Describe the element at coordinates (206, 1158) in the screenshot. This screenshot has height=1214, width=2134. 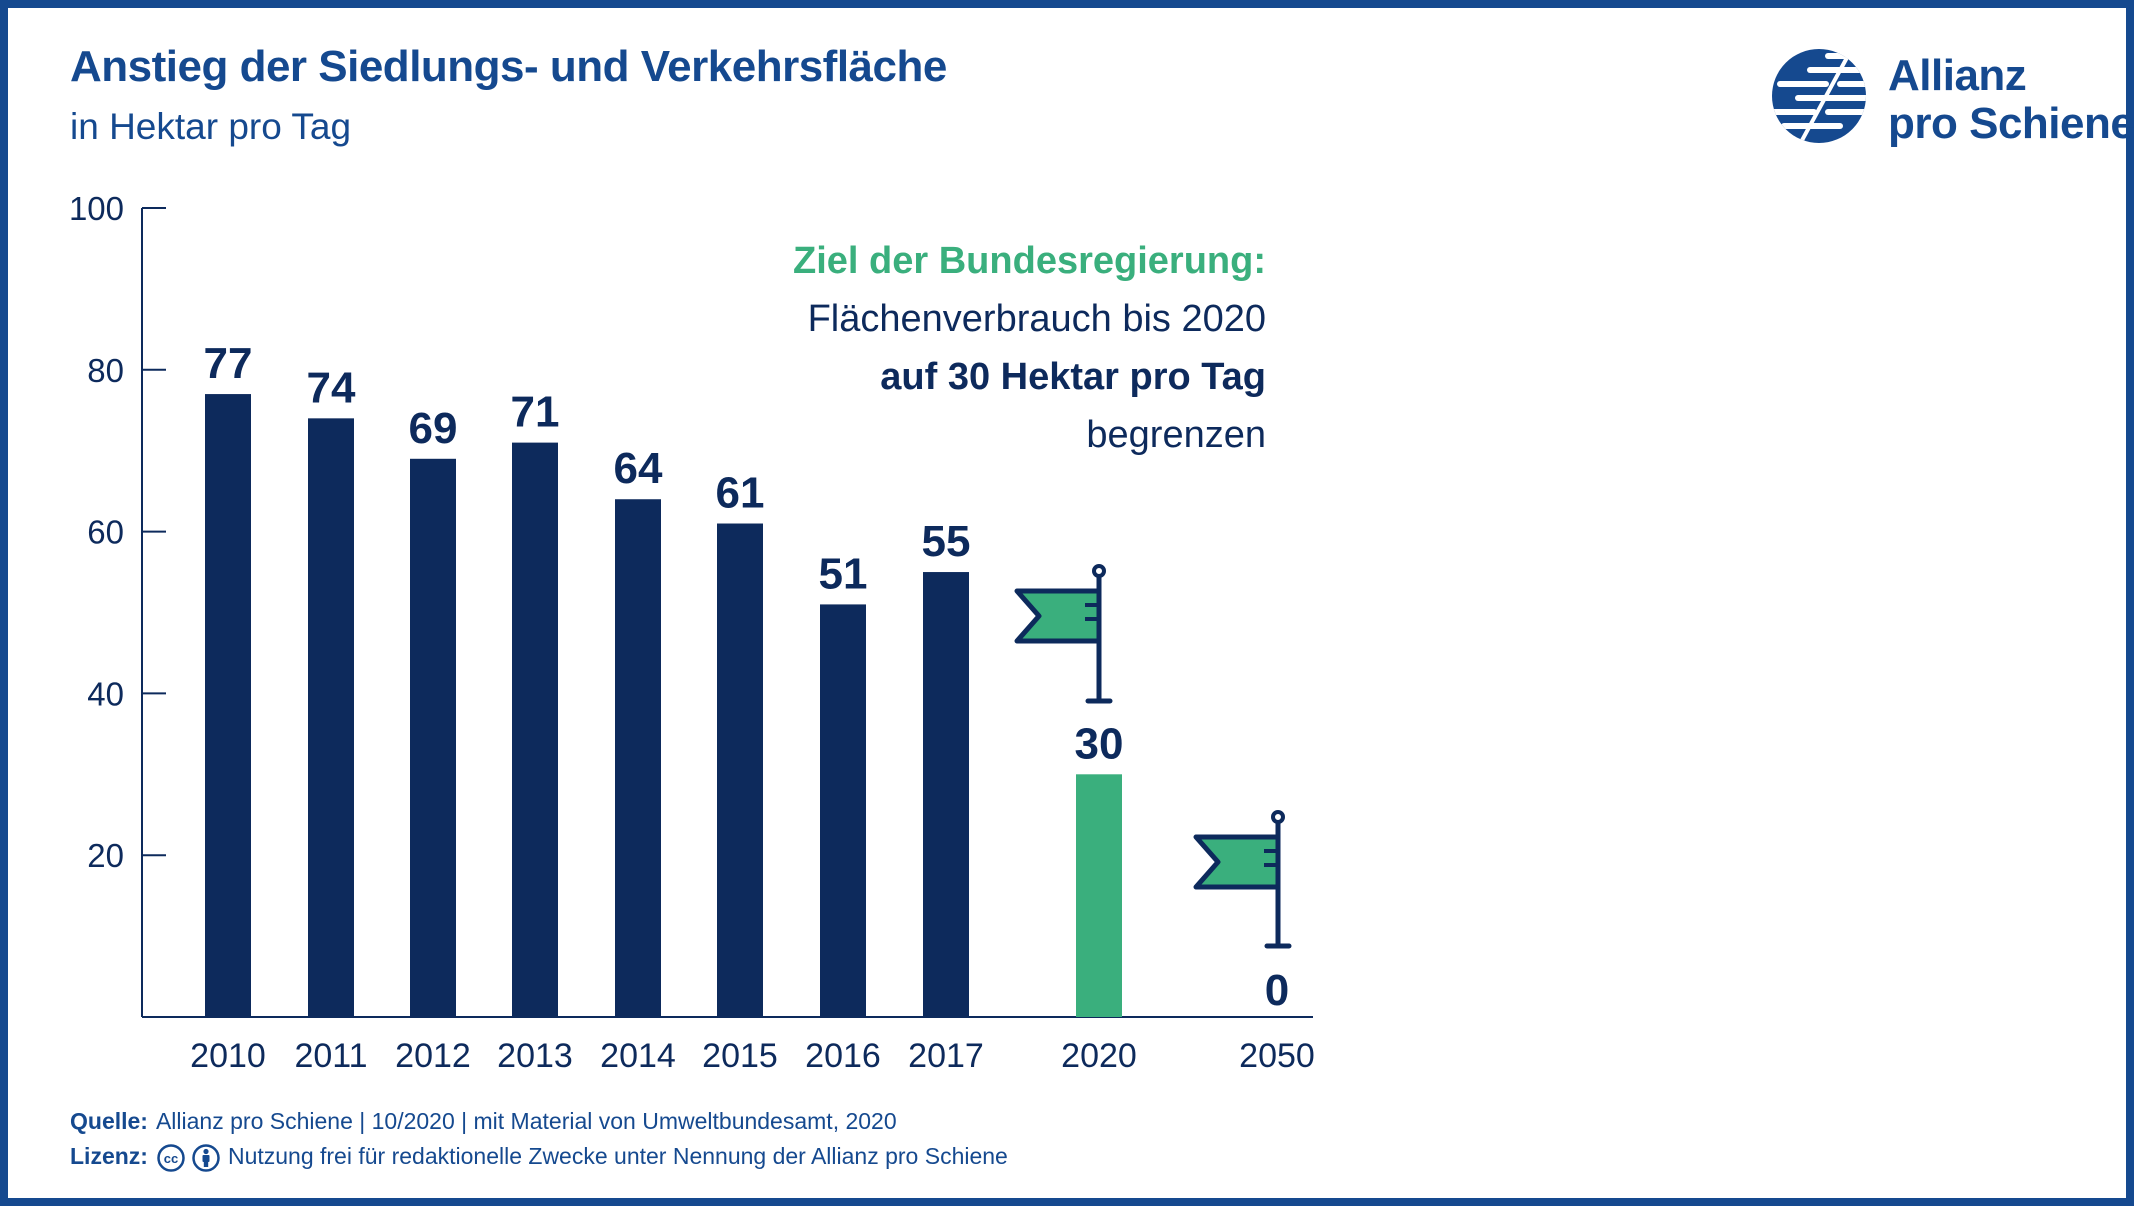
I see `by-person-icon` at that location.